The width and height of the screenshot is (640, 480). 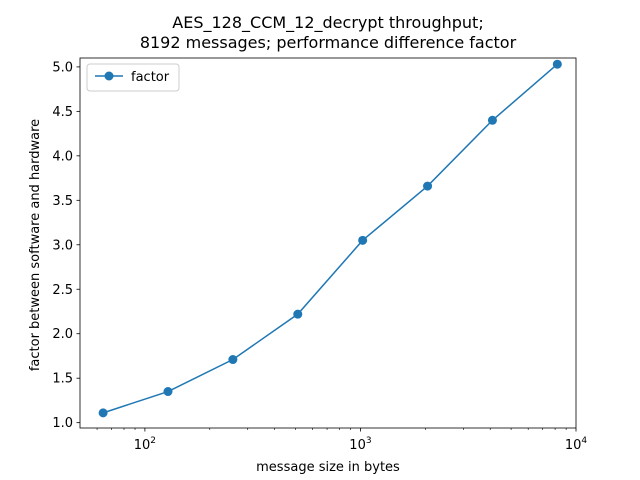 What do you see at coordinates (62, 290) in the screenshot?
I see `y-tick-label: 2.5` at bounding box center [62, 290].